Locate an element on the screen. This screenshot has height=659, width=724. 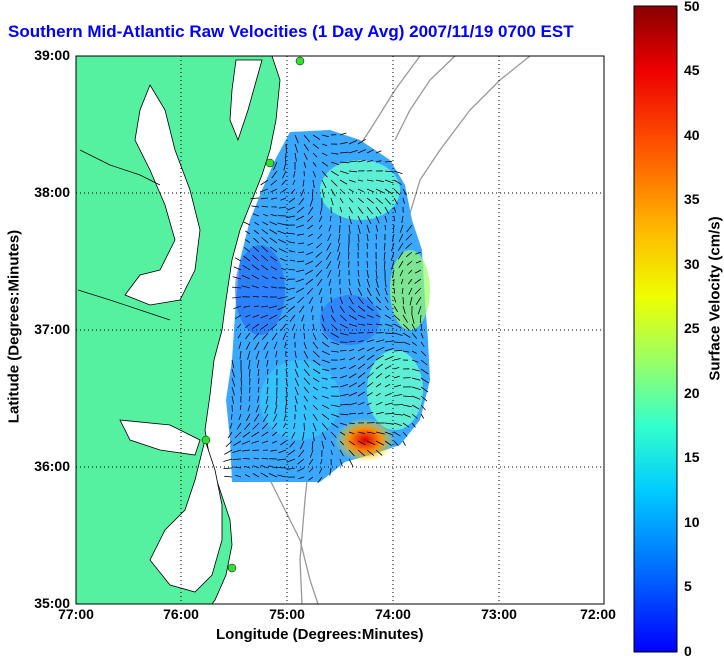
potomac-river is located at coordinates (120, 167).